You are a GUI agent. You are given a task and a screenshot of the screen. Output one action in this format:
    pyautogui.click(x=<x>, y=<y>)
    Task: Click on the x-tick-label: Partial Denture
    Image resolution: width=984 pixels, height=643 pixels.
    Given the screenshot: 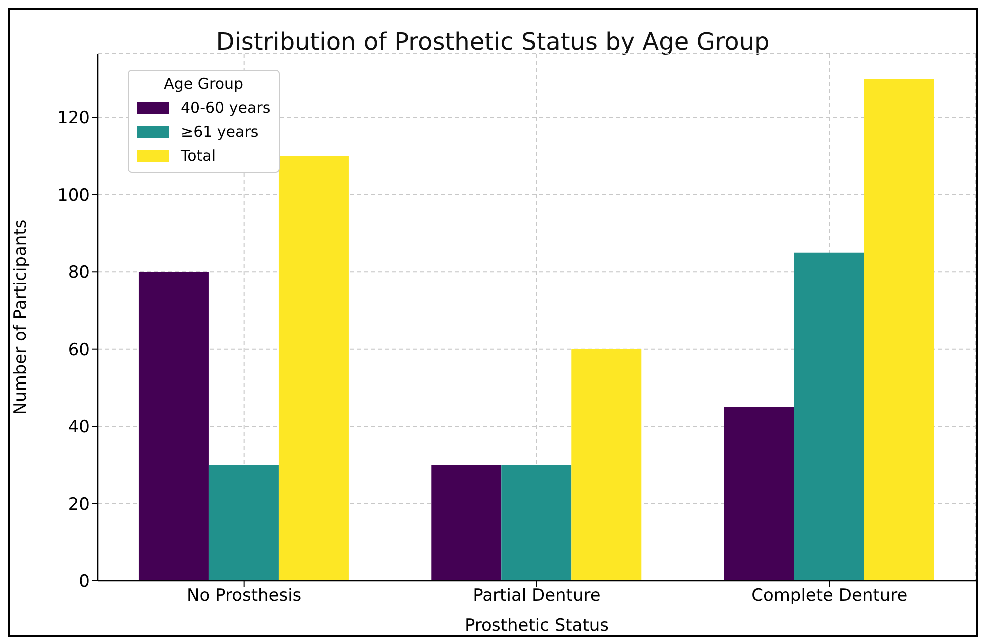 What is the action you would take?
    pyautogui.click(x=537, y=596)
    